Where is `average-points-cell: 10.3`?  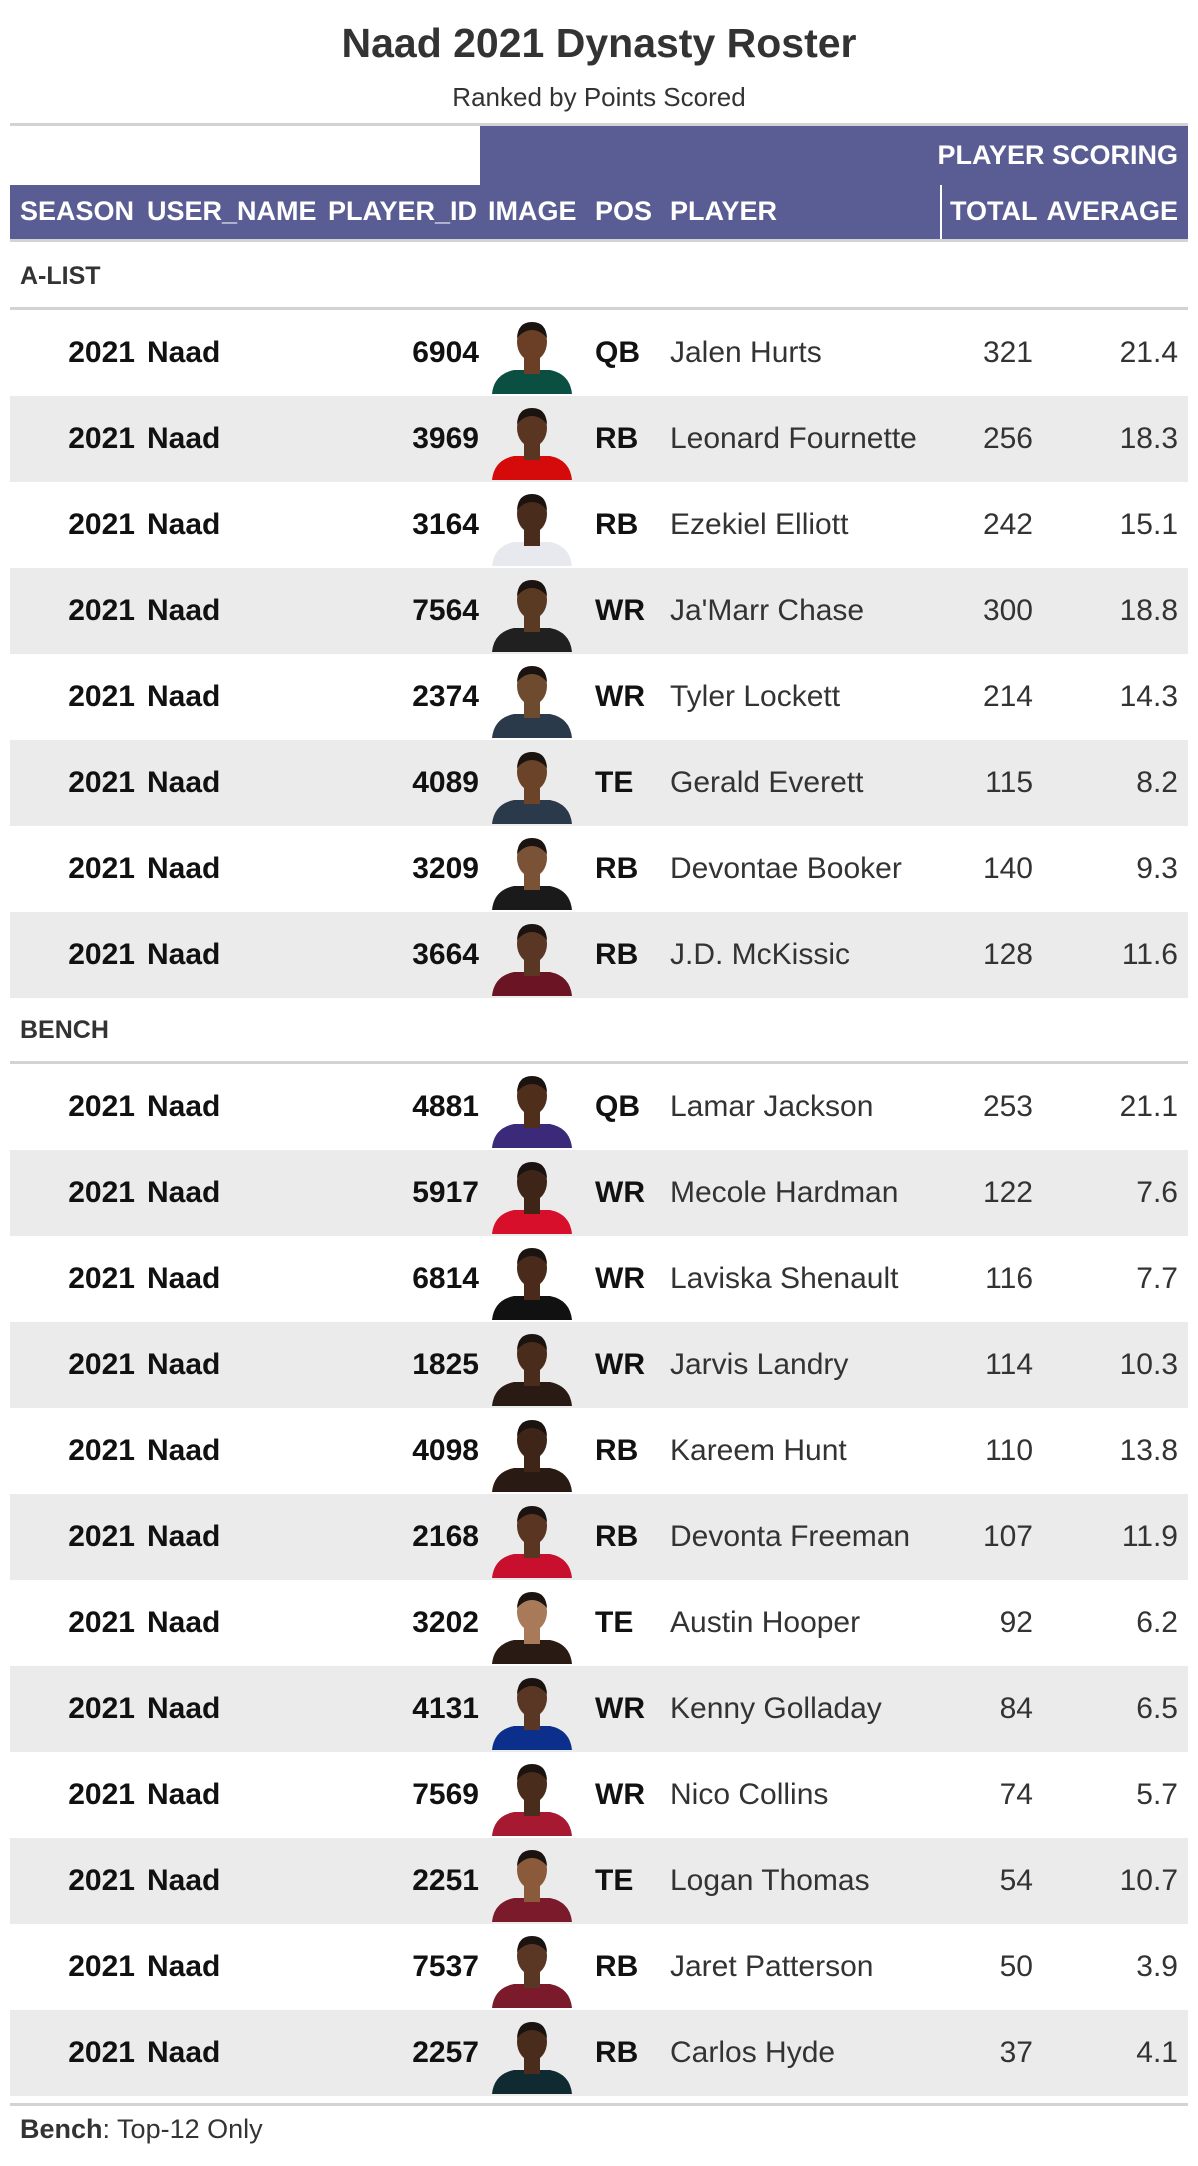 average-points-cell: 10.3 is located at coordinates (1148, 1364).